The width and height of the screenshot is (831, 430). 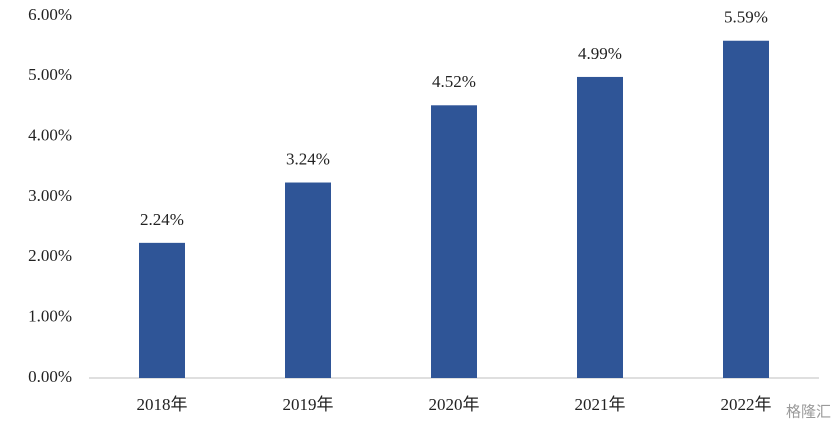 I want to click on y-tick-label: 1.00%, so click(x=50, y=316).